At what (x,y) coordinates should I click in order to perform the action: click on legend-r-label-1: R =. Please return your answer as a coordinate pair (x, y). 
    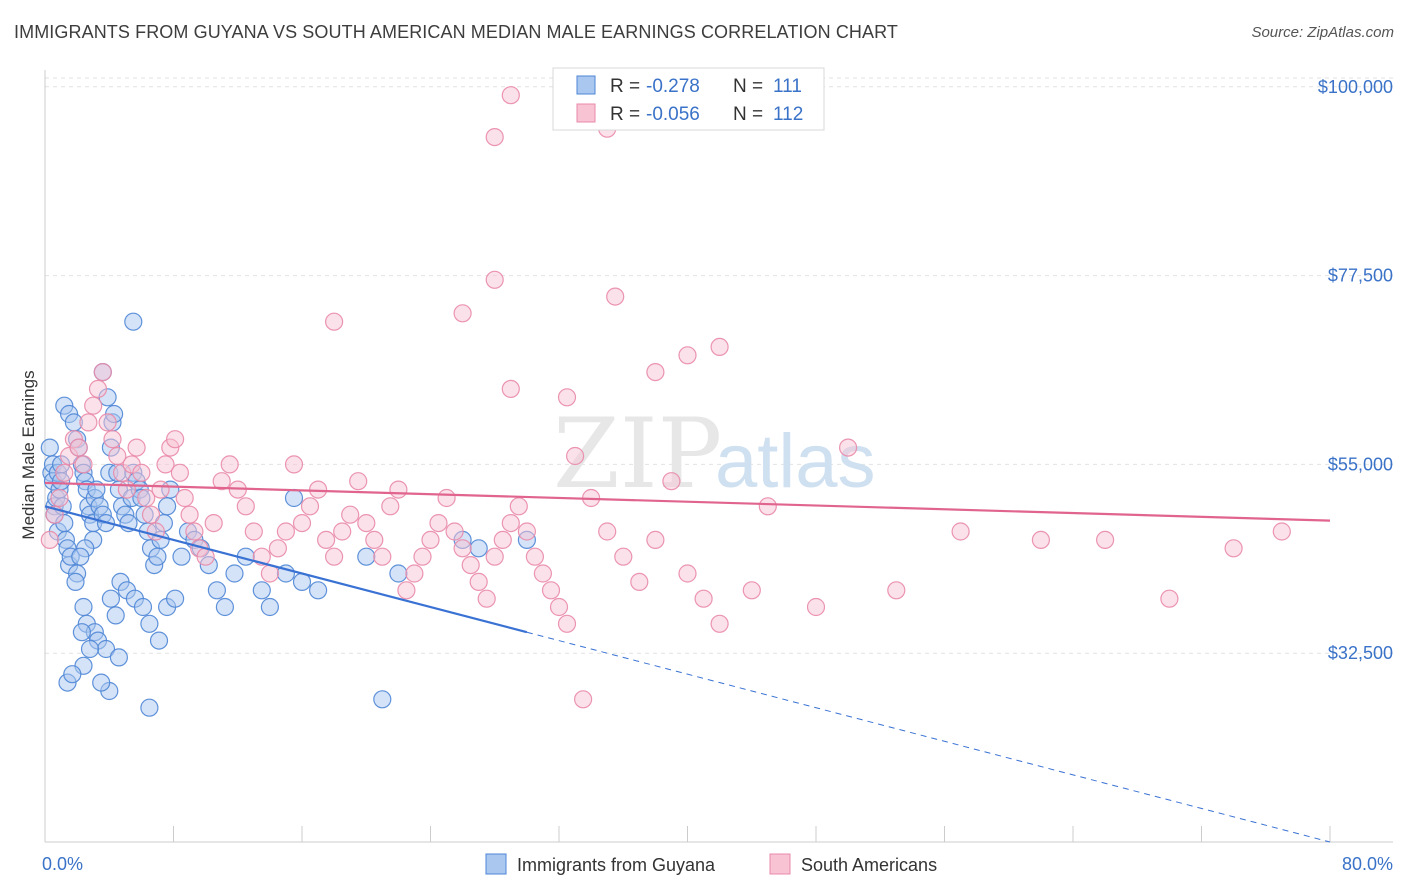
    Looking at the image, I should click on (625, 86).